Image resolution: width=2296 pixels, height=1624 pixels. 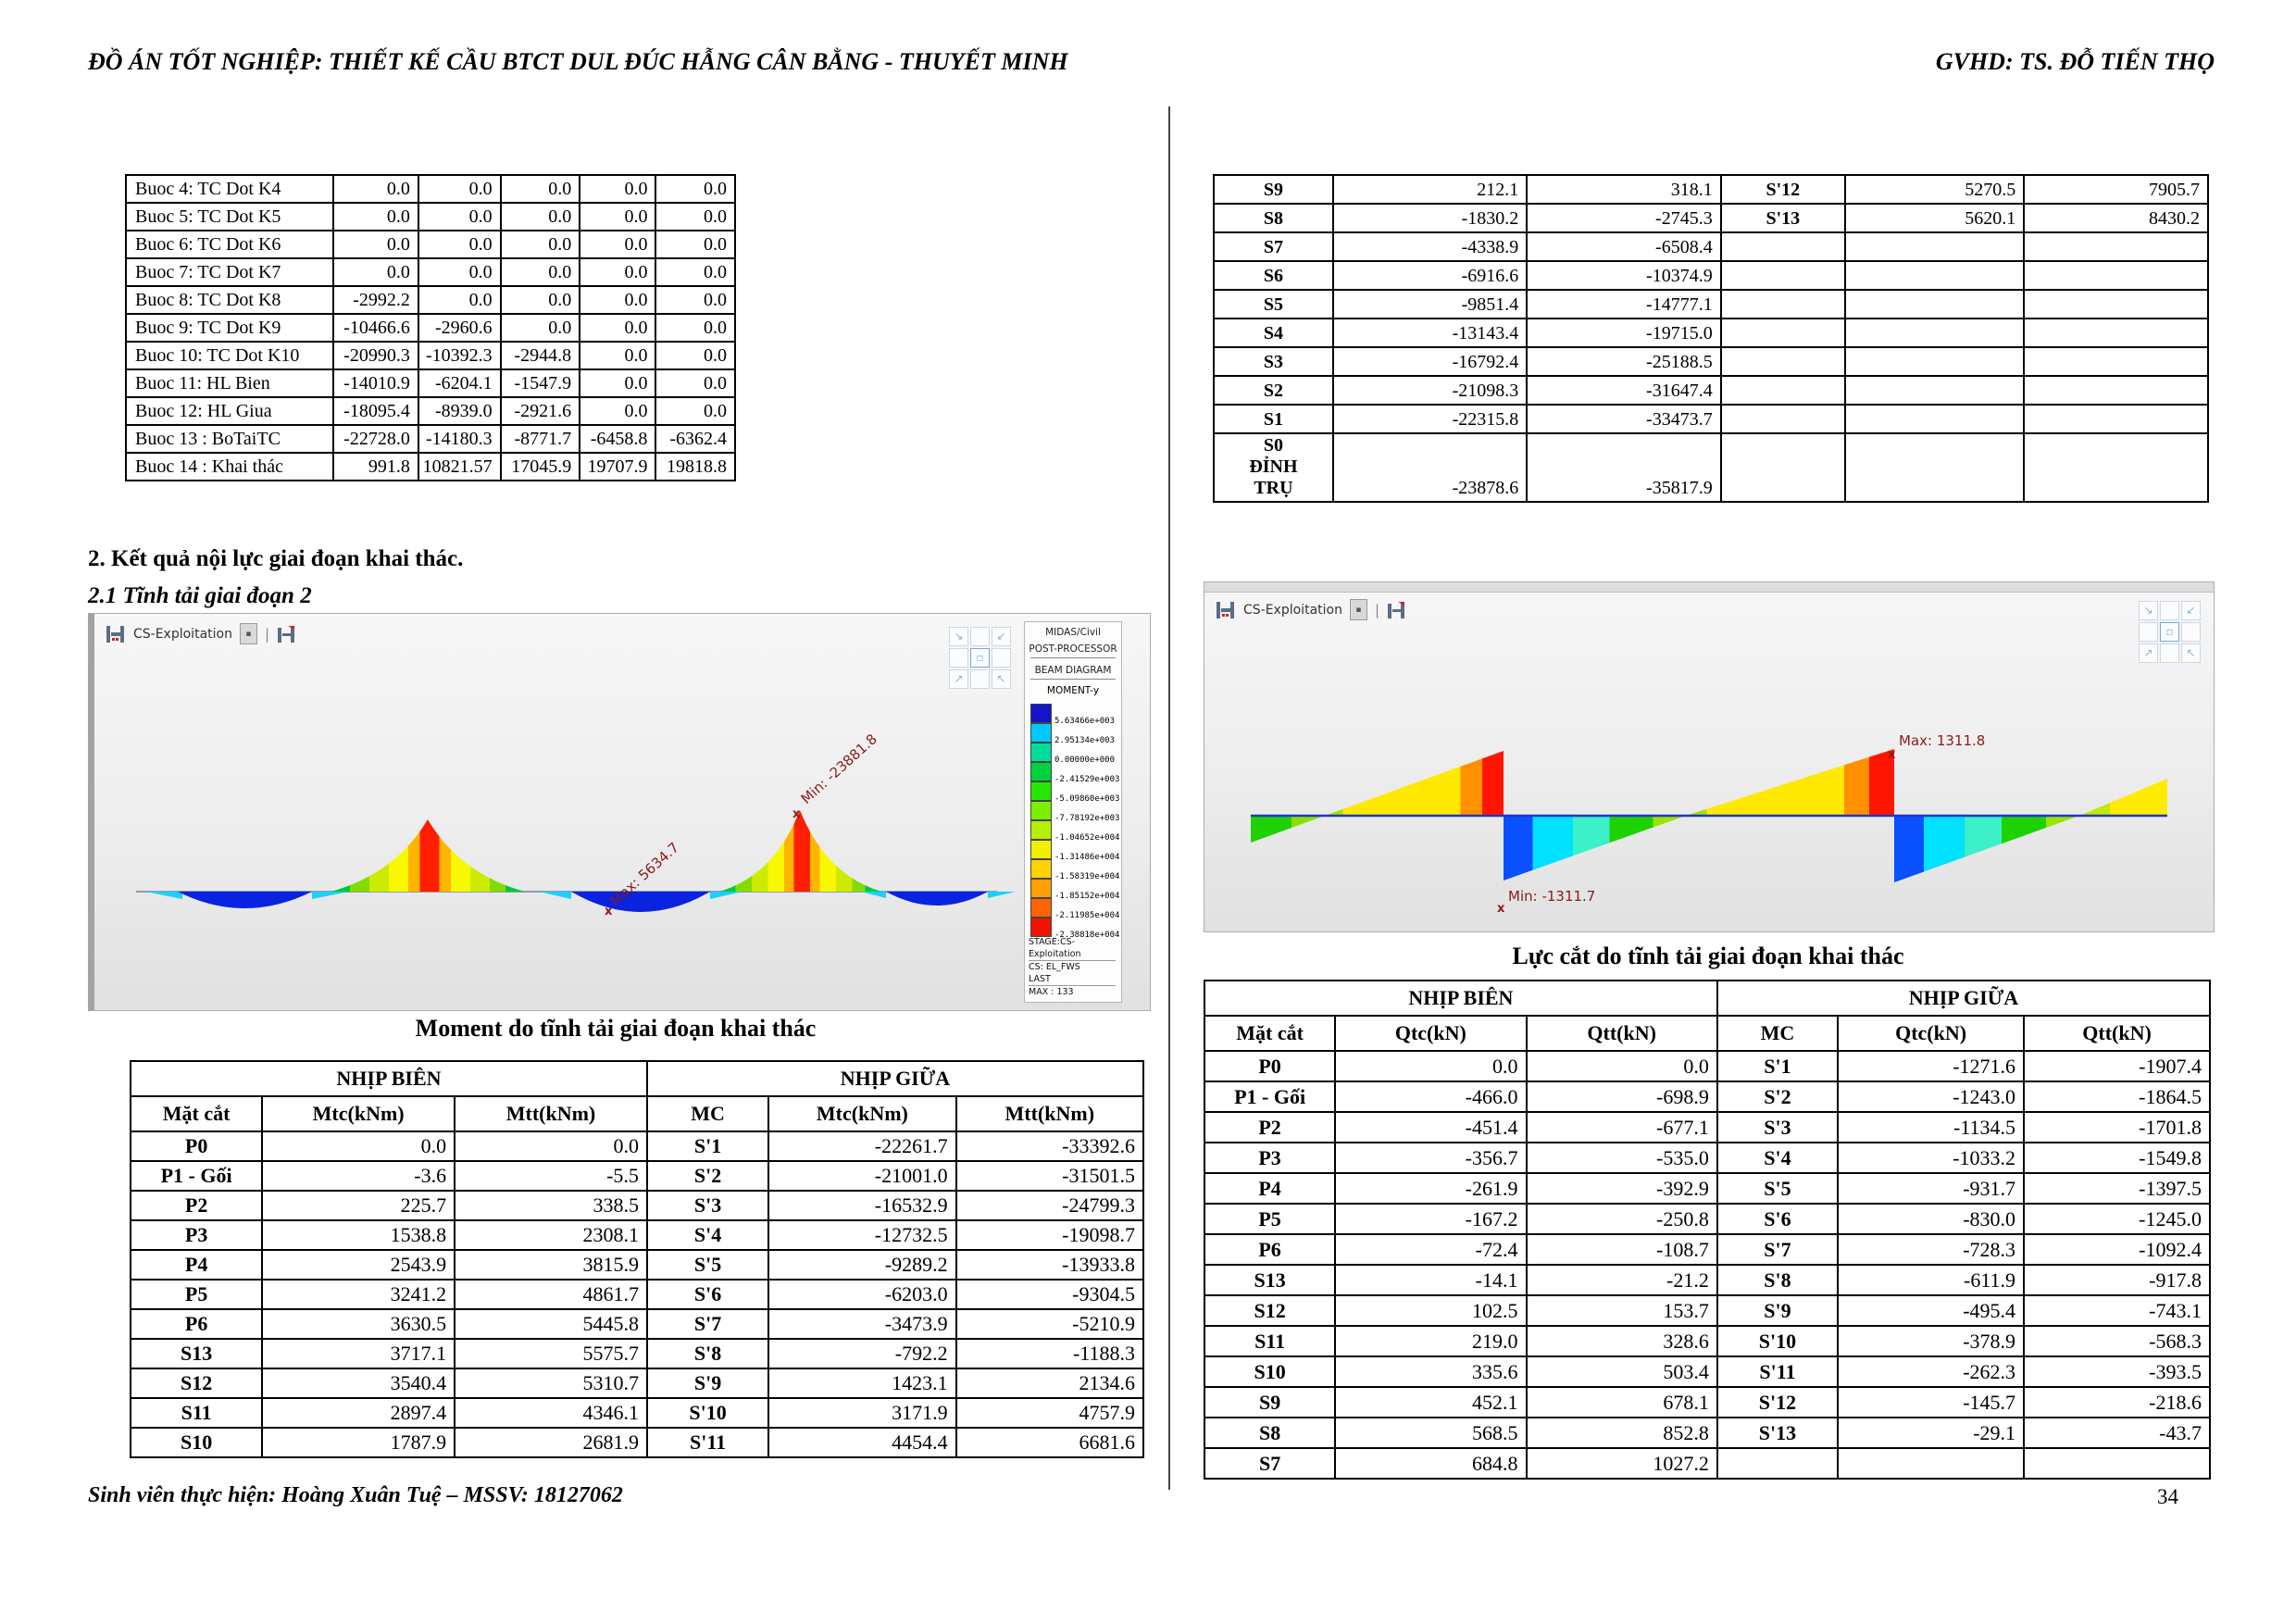 What do you see at coordinates (637, 1383) in the screenshot?
I see `table-row: S12 3540.4 5310.7 S'9 1423.1 2134.6` at bounding box center [637, 1383].